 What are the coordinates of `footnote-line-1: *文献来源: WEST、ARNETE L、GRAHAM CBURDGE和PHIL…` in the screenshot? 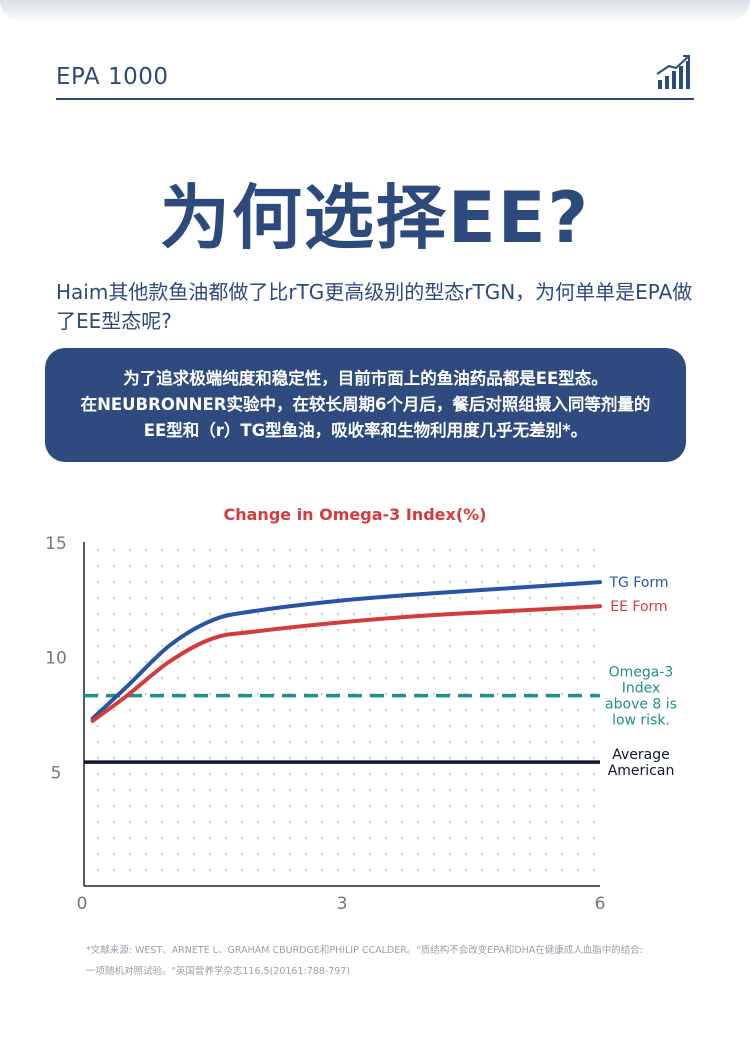 It's located at (364, 950).